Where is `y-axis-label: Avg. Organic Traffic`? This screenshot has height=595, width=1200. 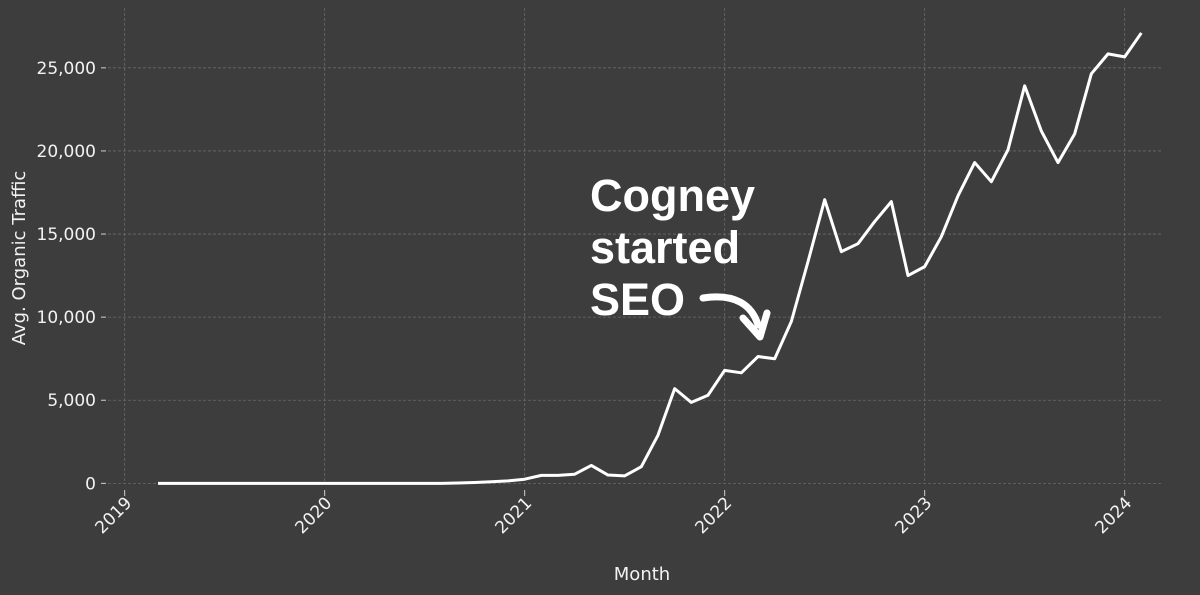 y-axis-label: Avg. Organic Traffic is located at coordinates (19, 258).